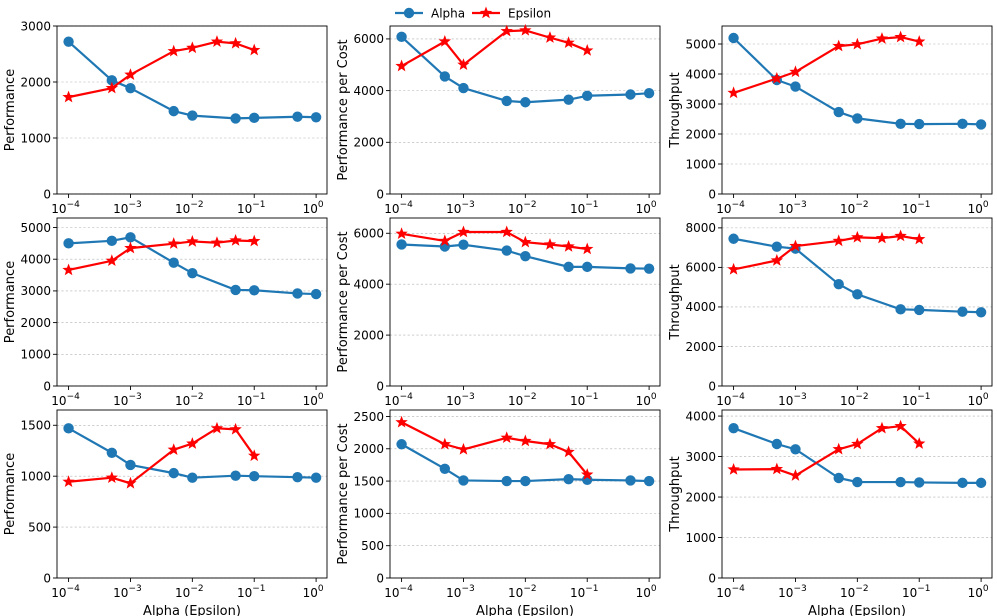 This screenshot has height=616, width=997. I want to click on legend: Alpha Epsilon, so click(473, 13).